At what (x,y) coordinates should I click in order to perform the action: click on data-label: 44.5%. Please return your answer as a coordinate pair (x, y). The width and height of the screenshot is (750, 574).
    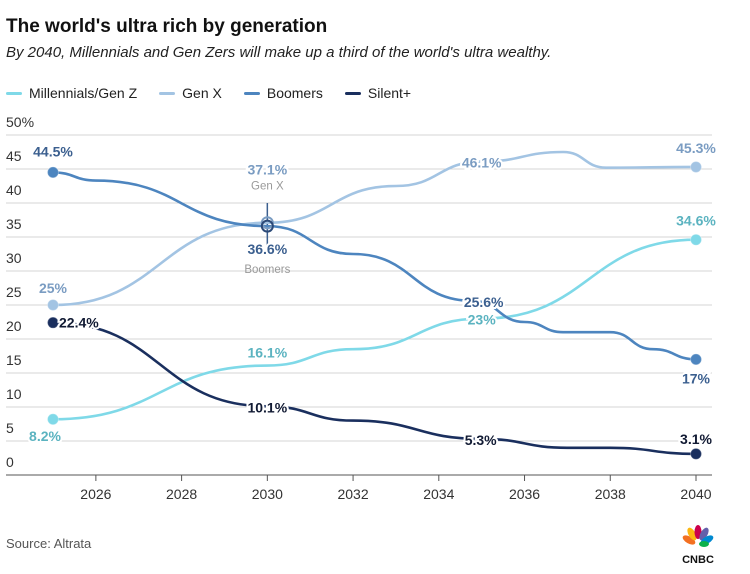
    Looking at the image, I should click on (53, 151).